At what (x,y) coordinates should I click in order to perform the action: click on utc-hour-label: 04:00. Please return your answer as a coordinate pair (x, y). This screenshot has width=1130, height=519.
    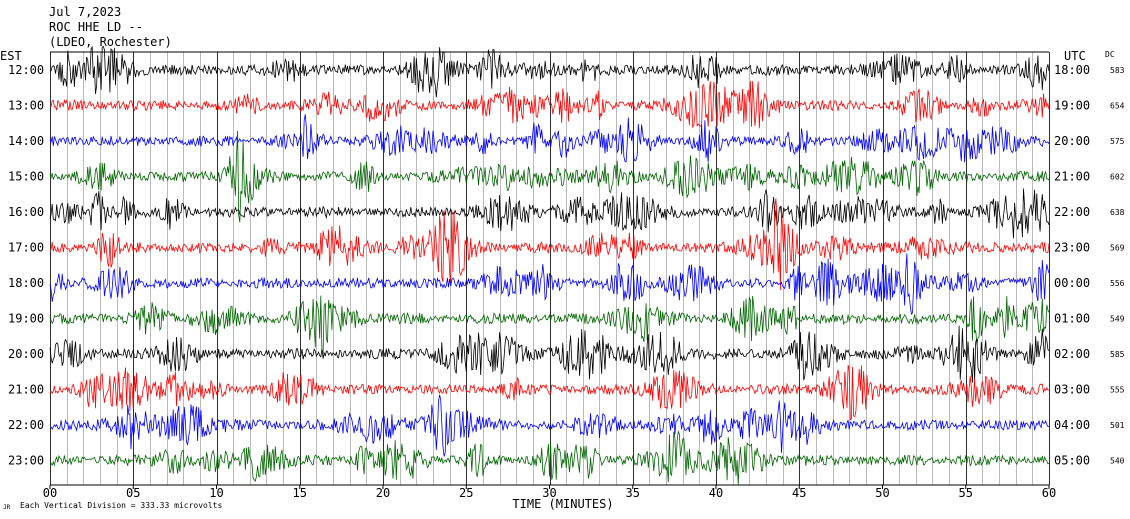
    Looking at the image, I should click on (1072, 425).